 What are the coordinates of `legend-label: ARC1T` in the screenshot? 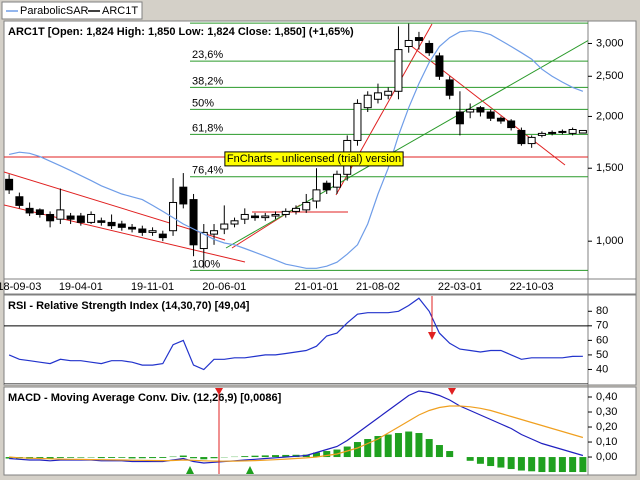 It's located at (120, 11).